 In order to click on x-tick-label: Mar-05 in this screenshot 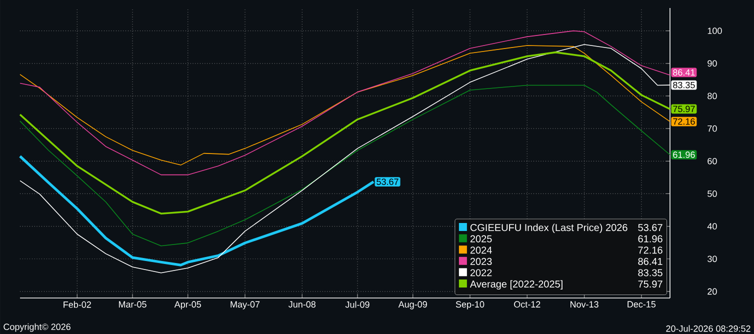, I will do `click(132, 304)`.